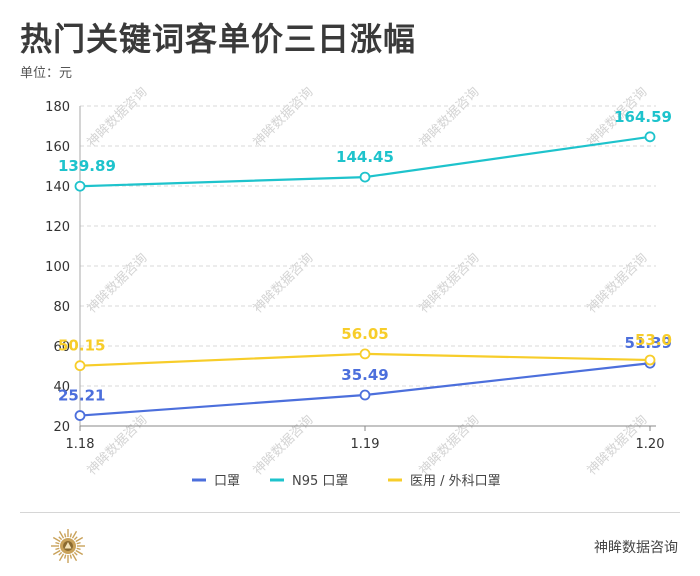 The image size is (700, 576). Describe the element at coordinates (350, 512) in the screenshot. I see `footer-divider` at that location.